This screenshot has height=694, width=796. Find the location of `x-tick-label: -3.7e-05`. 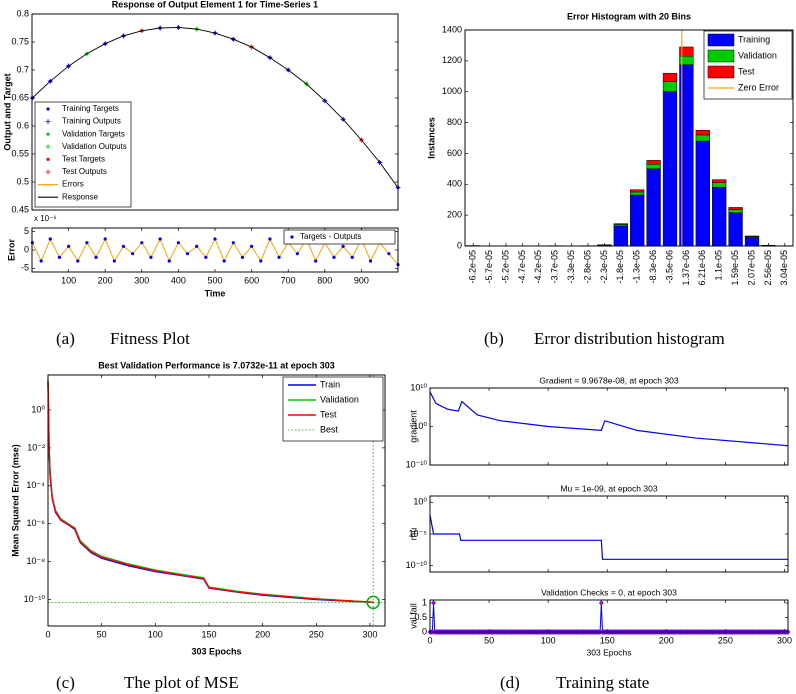

x-tick-label: -3.7e-05 is located at coordinates (555, 267).